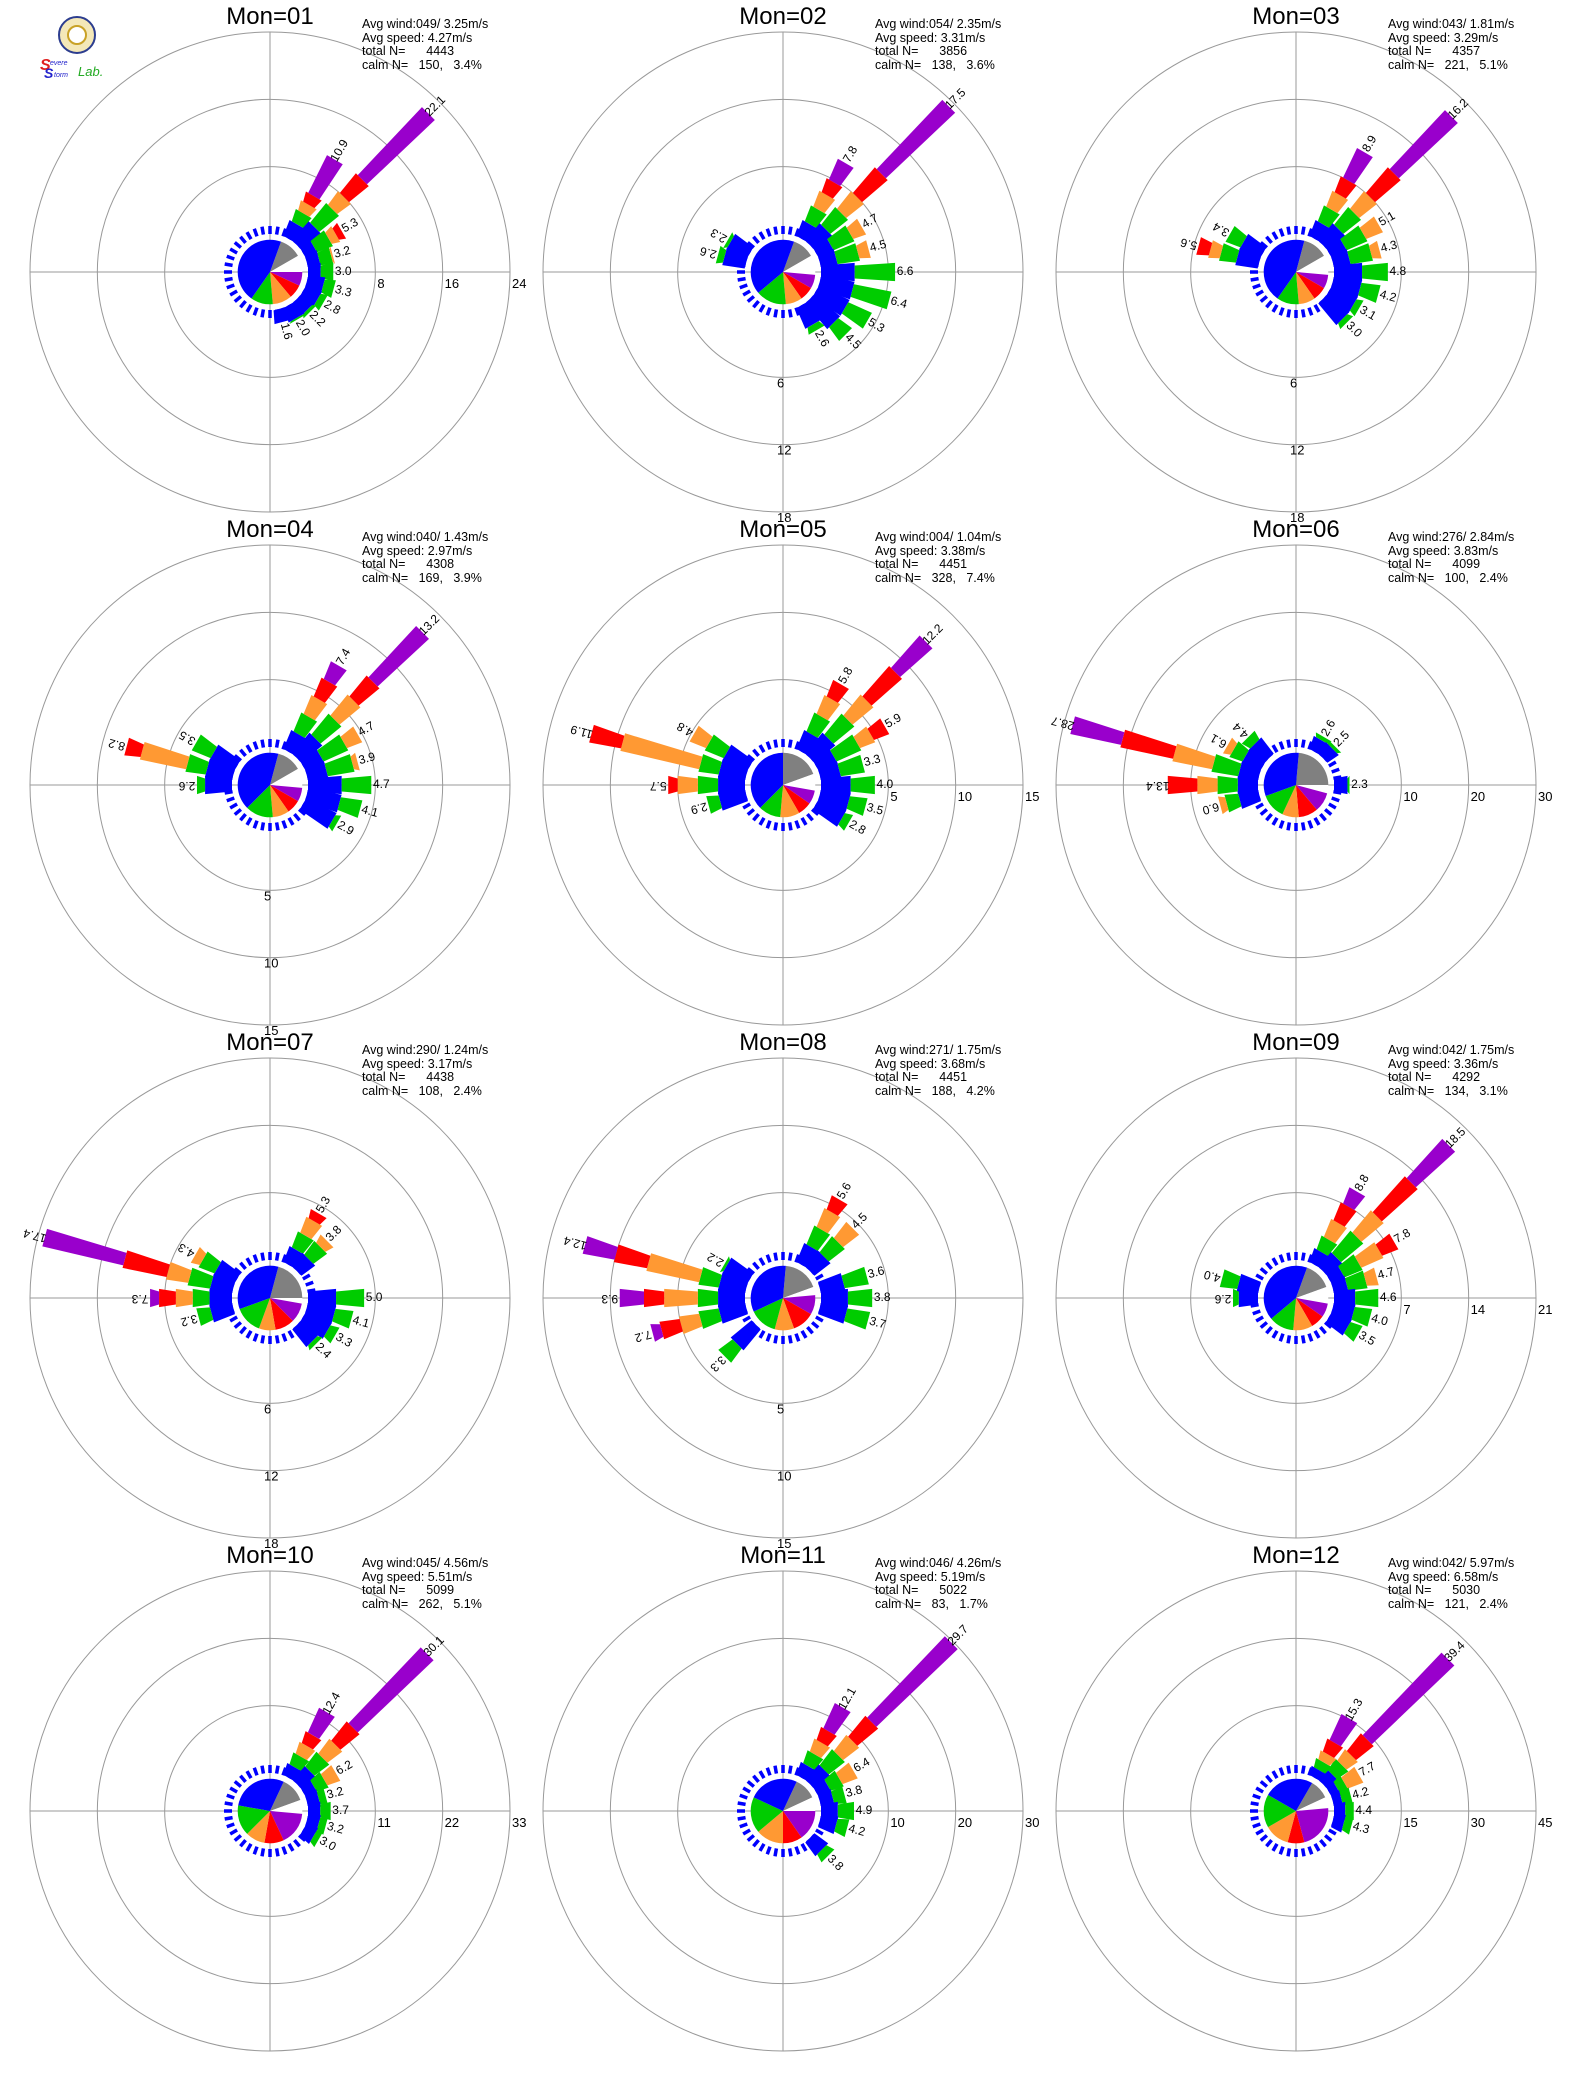  What do you see at coordinates (1365, 1298) in the screenshot?
I see `petal-90: 4.6` at bounding box center [1365, 1298].